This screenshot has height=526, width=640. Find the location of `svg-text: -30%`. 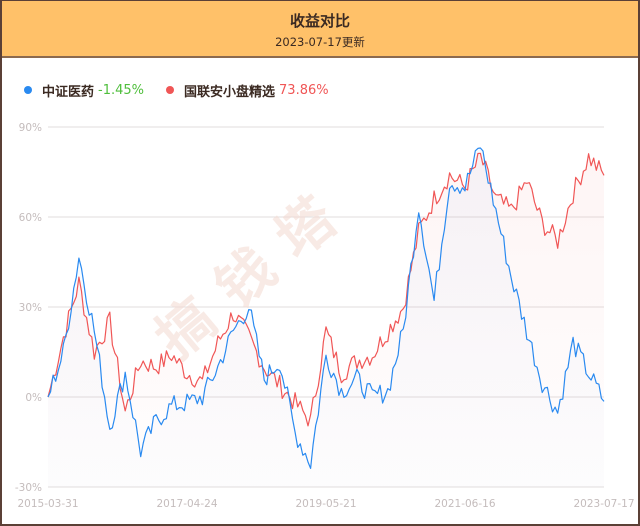

svg-text: -30% is located at coordinates (28, 488).